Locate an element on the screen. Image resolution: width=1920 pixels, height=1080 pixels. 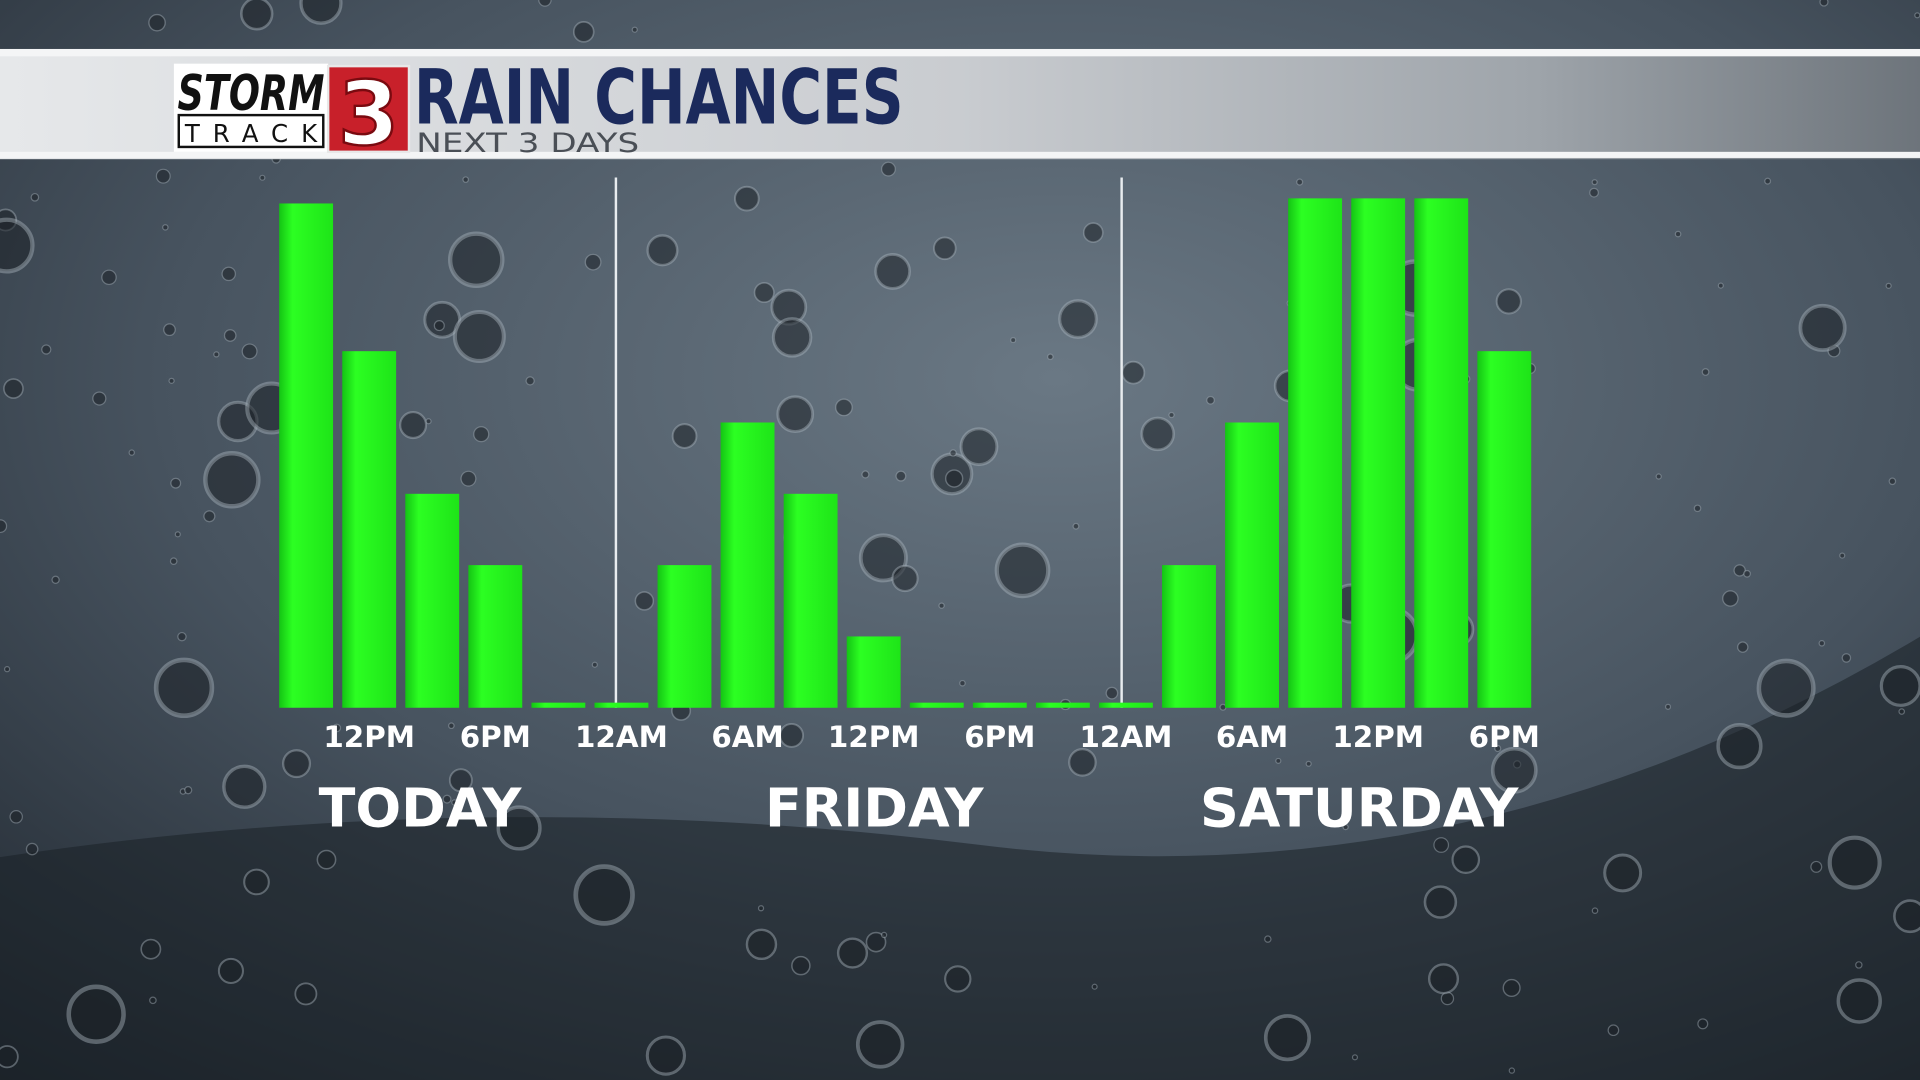
logo-track-box is located at coordinates (251, 131).